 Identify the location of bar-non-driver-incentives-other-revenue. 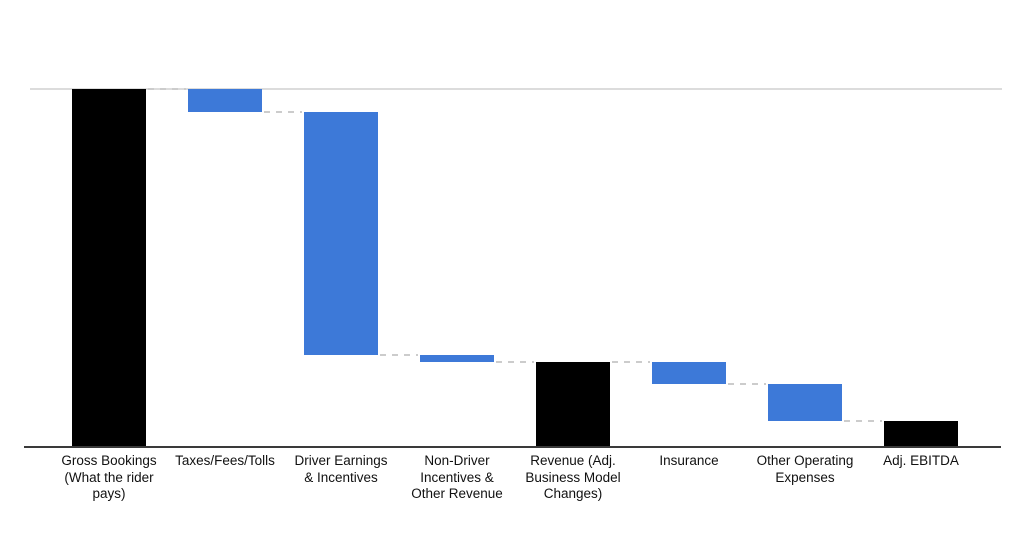
(457, 358).